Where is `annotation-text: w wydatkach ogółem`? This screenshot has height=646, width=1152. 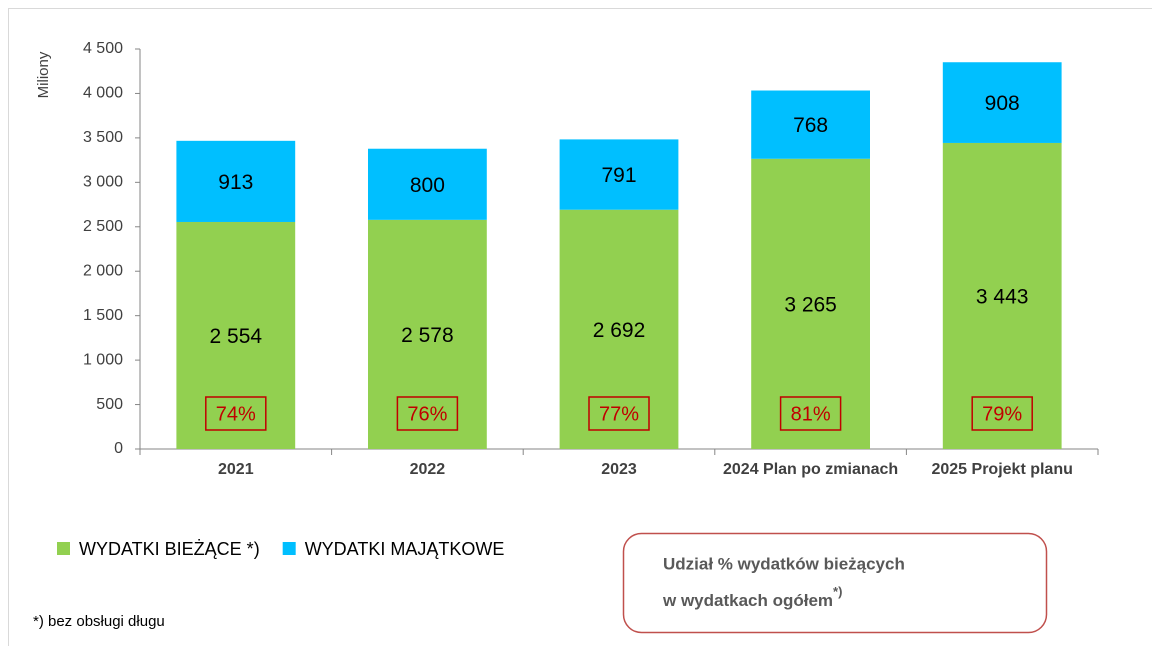
annotation-text: w wydatkach ogółem is located at coordinates (747, 600).